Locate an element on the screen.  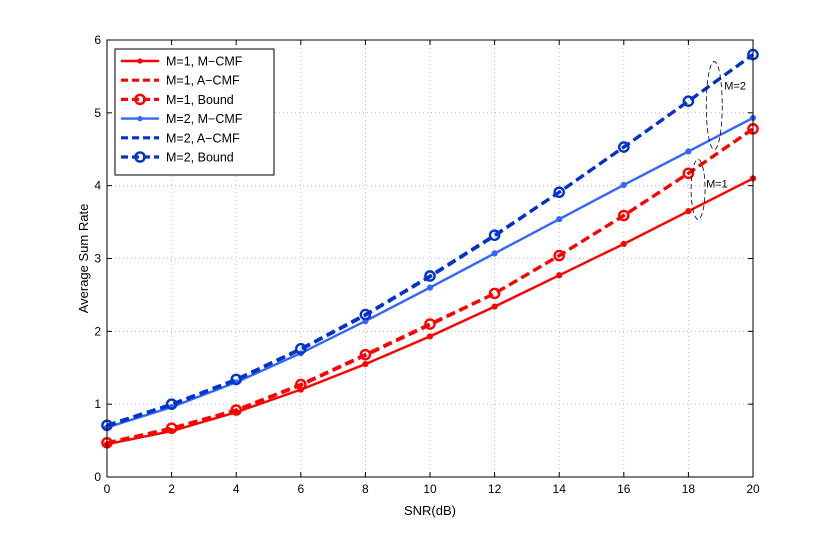
annotations: M=2 M=1 is located at coordinates (718, 140).